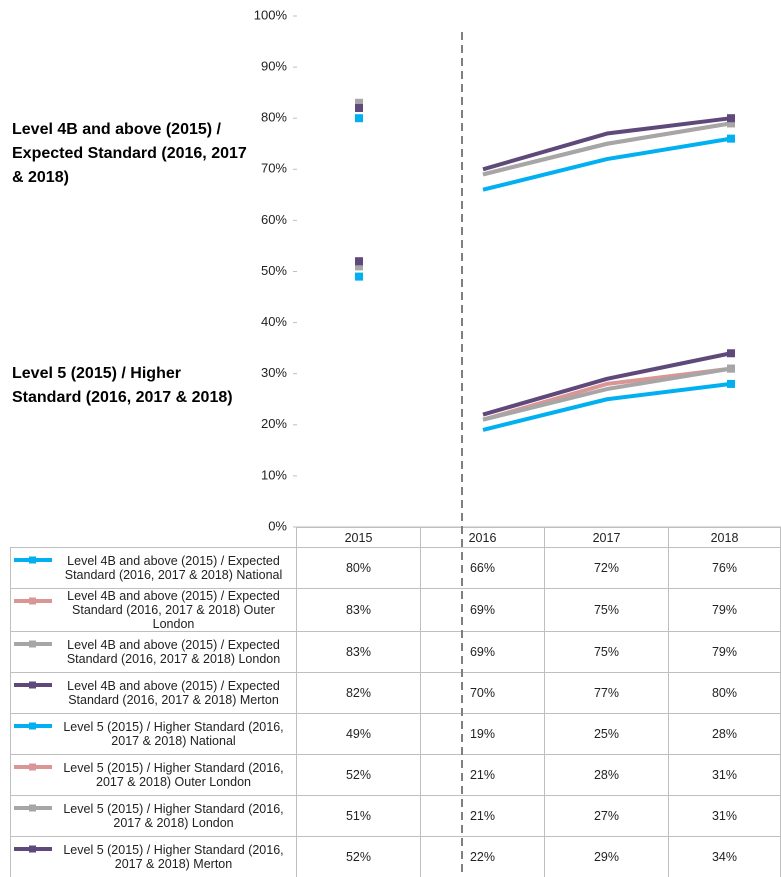  What do you see at coordinates (274, 117) in the screenshot?
I see `y-tick-label: 80%` at bounding box center [274, 117].